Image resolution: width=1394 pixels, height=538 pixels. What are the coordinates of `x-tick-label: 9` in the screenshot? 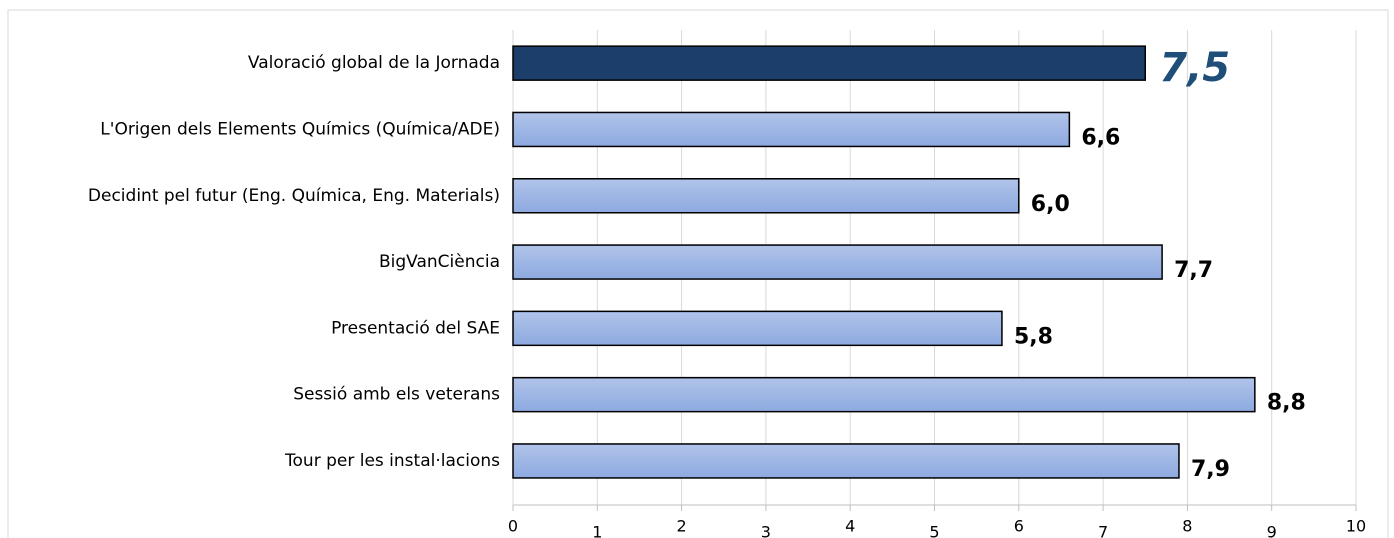 It's located at (1272, 530).